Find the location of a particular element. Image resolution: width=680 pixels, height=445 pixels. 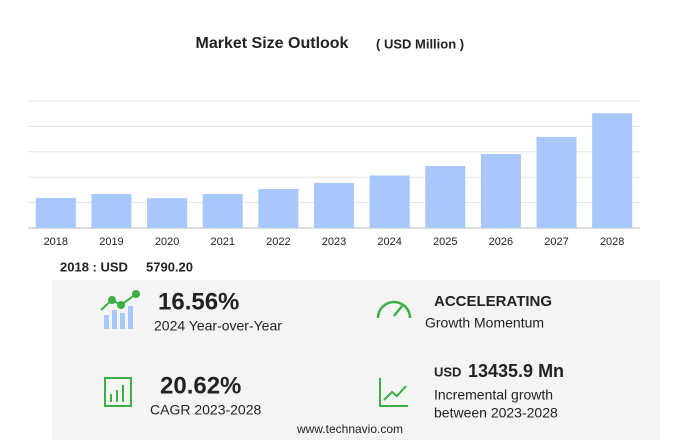

x-tick-label: 2022 is located at coordinates (278, 242).